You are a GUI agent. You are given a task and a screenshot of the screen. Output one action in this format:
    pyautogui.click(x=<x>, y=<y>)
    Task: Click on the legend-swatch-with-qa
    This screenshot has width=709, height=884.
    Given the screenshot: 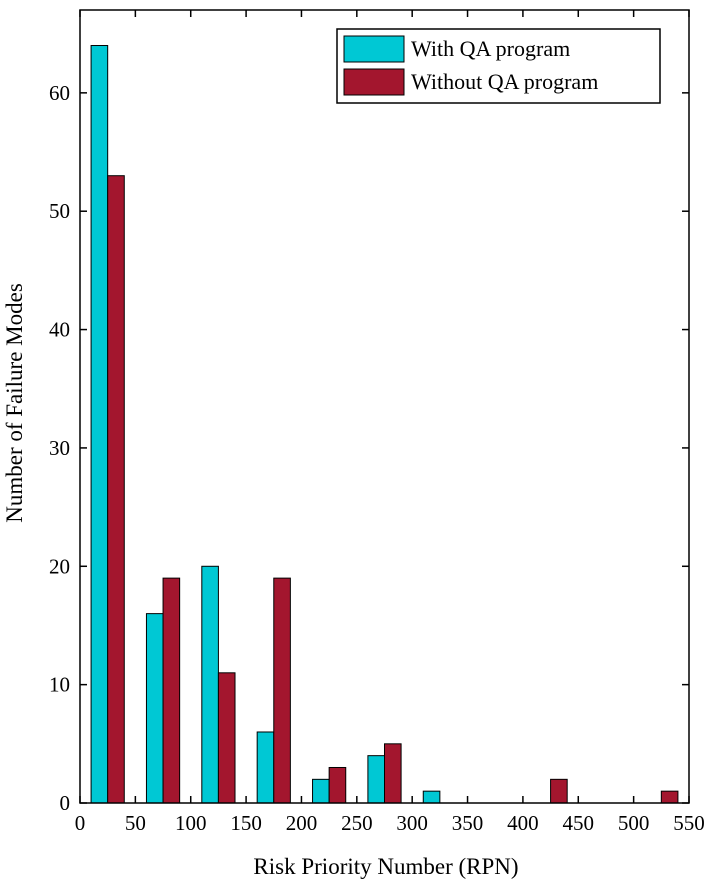 What is the action you would take?
    pyautogui.click(x=374, y=49)
    